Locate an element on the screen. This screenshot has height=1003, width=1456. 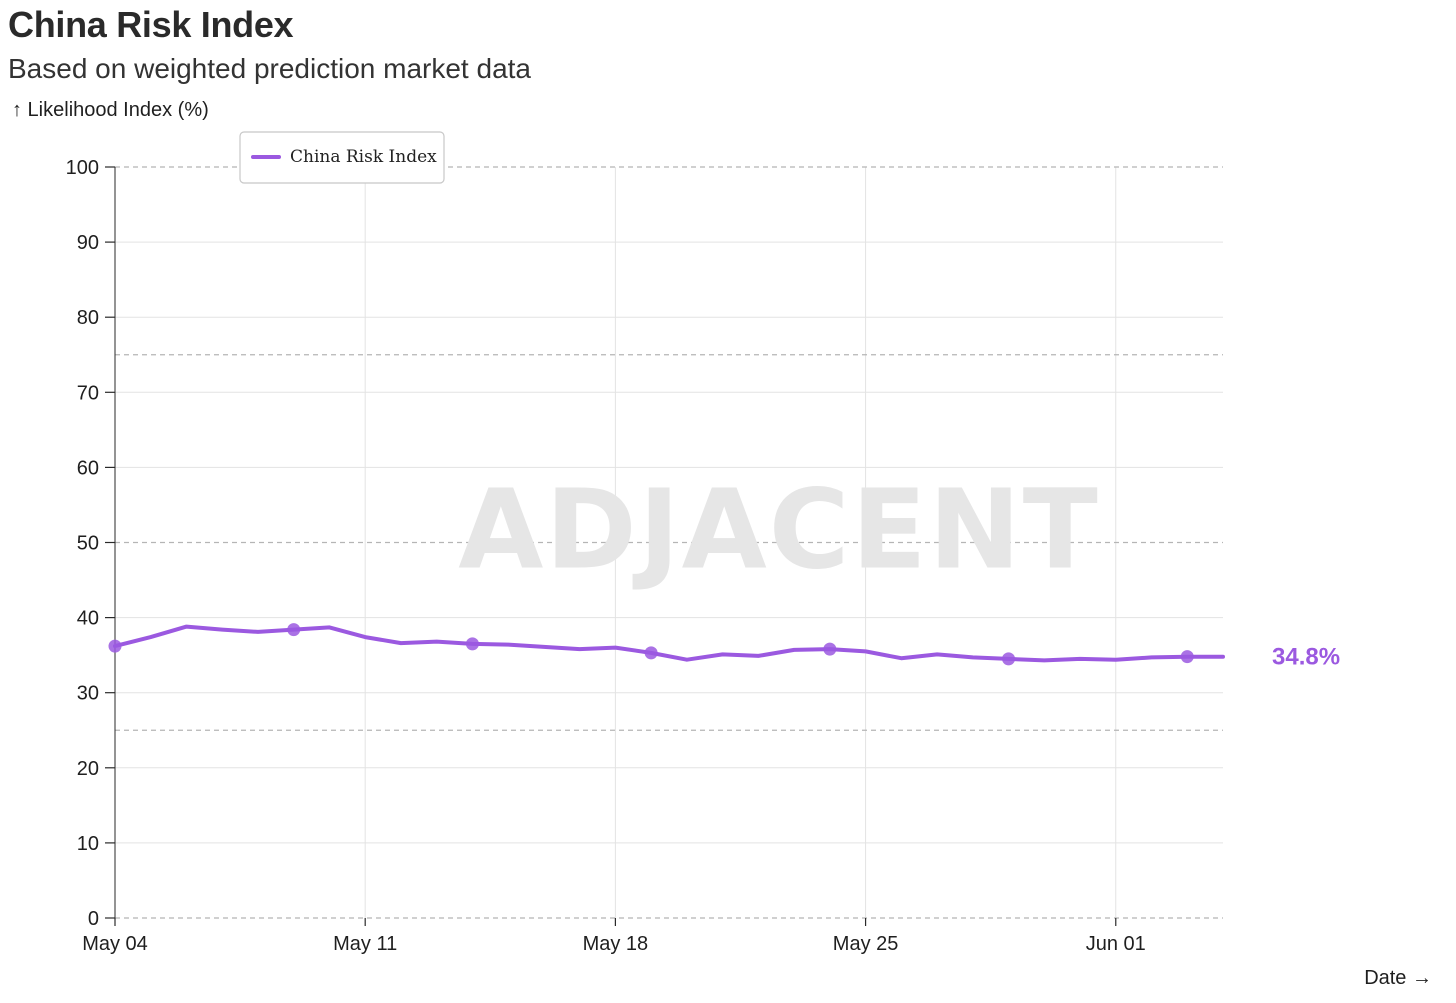
y-tick-label: 60 is located at coordinates (88, 468).